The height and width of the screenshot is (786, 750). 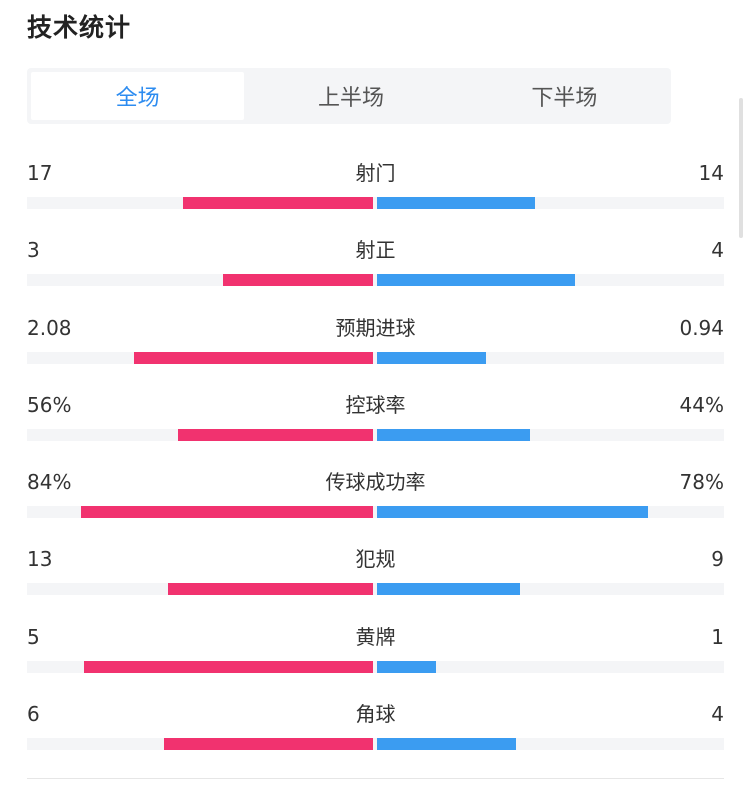 What do you see at coordinates (375, 636) in the screenshot?
I see `stat-label: 黄牌` at bounding box center [375, 636].